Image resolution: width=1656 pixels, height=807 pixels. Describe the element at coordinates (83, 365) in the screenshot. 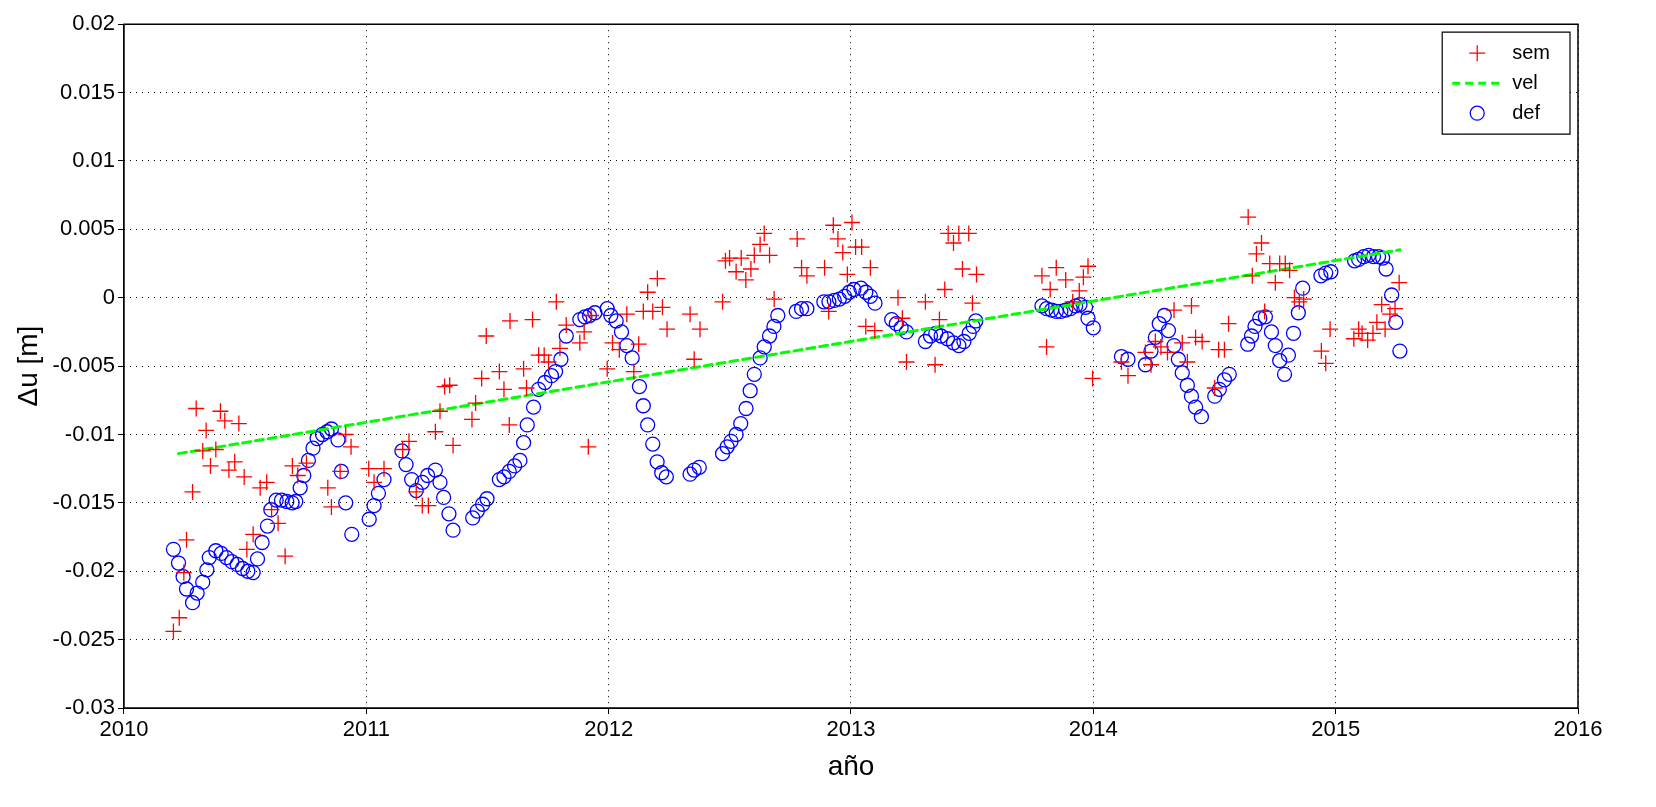

I see `y-tick-label: -0.005` at that location.